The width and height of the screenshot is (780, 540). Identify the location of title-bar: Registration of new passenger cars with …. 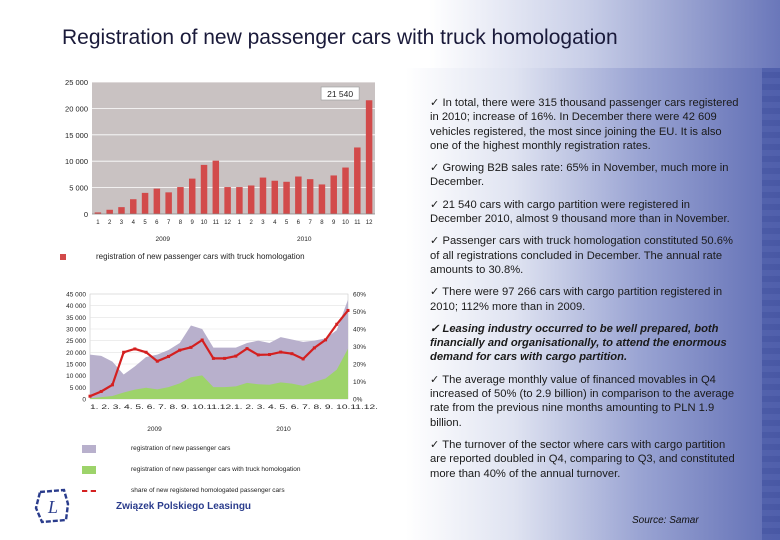
(390, 34).